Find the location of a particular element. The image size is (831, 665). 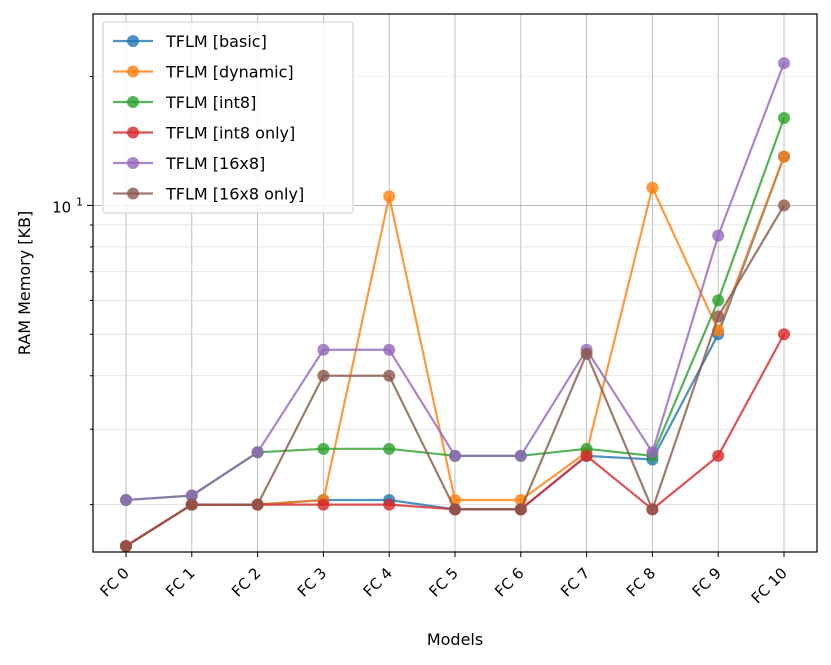

x-tick-label: FC 6 is located at coordinates (509, 582).